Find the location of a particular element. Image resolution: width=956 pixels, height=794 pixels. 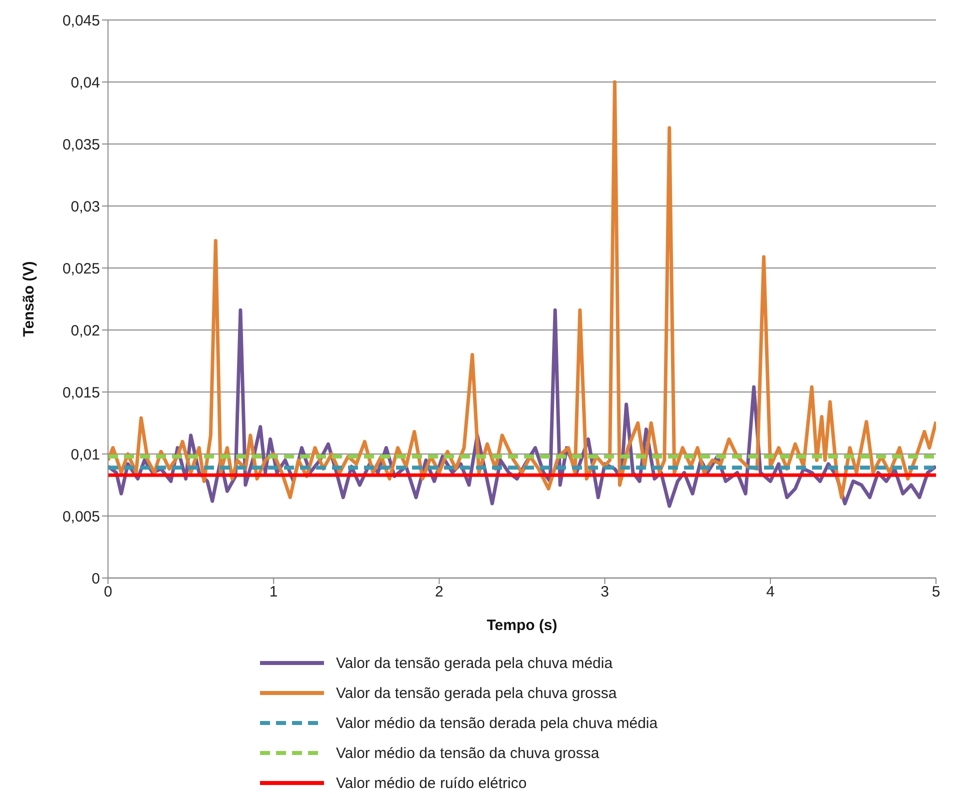

legend-label: Valor médio da tensão da chuva grossa is located at coordinates (468, 753).